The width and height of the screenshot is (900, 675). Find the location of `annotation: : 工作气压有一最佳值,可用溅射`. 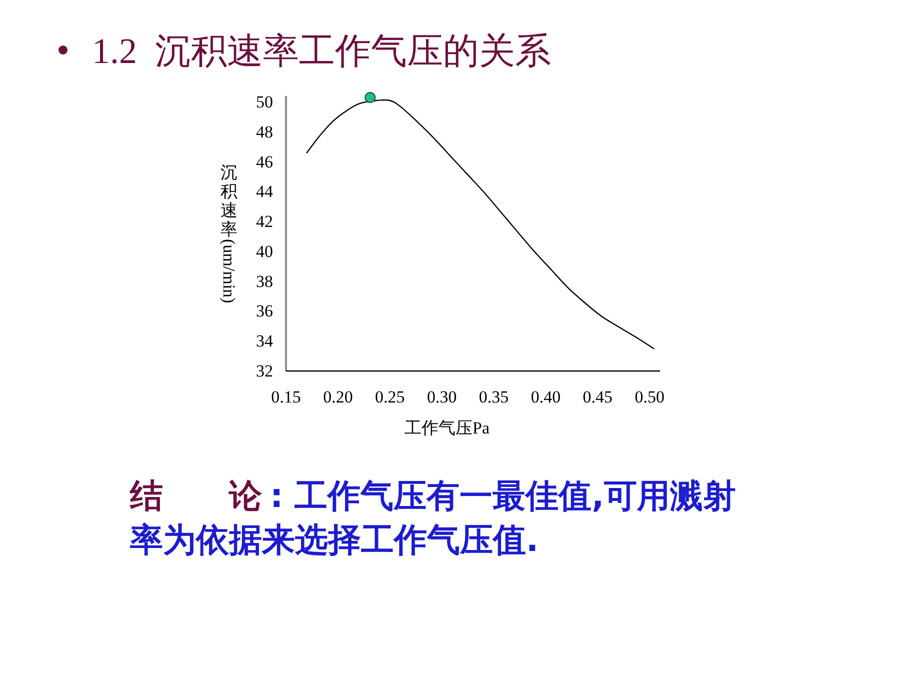

annotation: : 工作气压有一最佳值,可用溅射 is located at coordinates (503, 495).